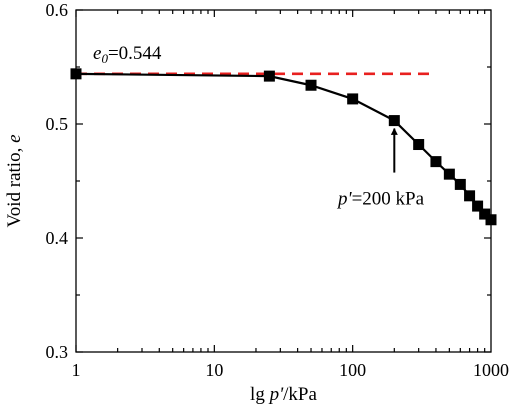  Describe the element at coordinates (97, 53) in the screenshot. I see `reference-label-var: e` at that location.